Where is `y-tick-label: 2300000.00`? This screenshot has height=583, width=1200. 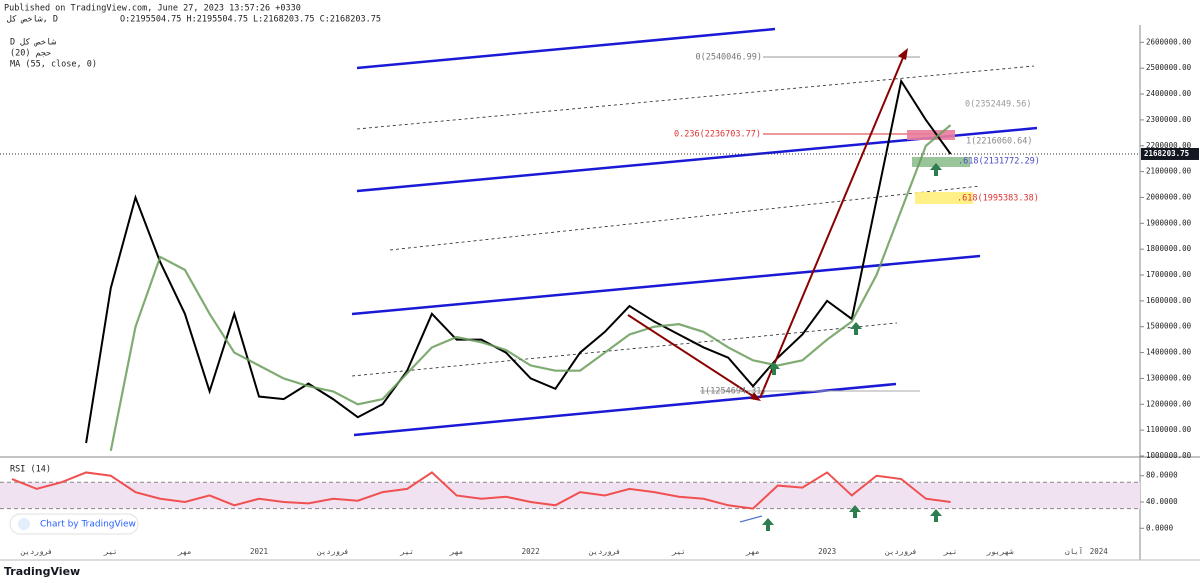 y-tick-label: 2300000.00 is located at coordinates (1169, 119).